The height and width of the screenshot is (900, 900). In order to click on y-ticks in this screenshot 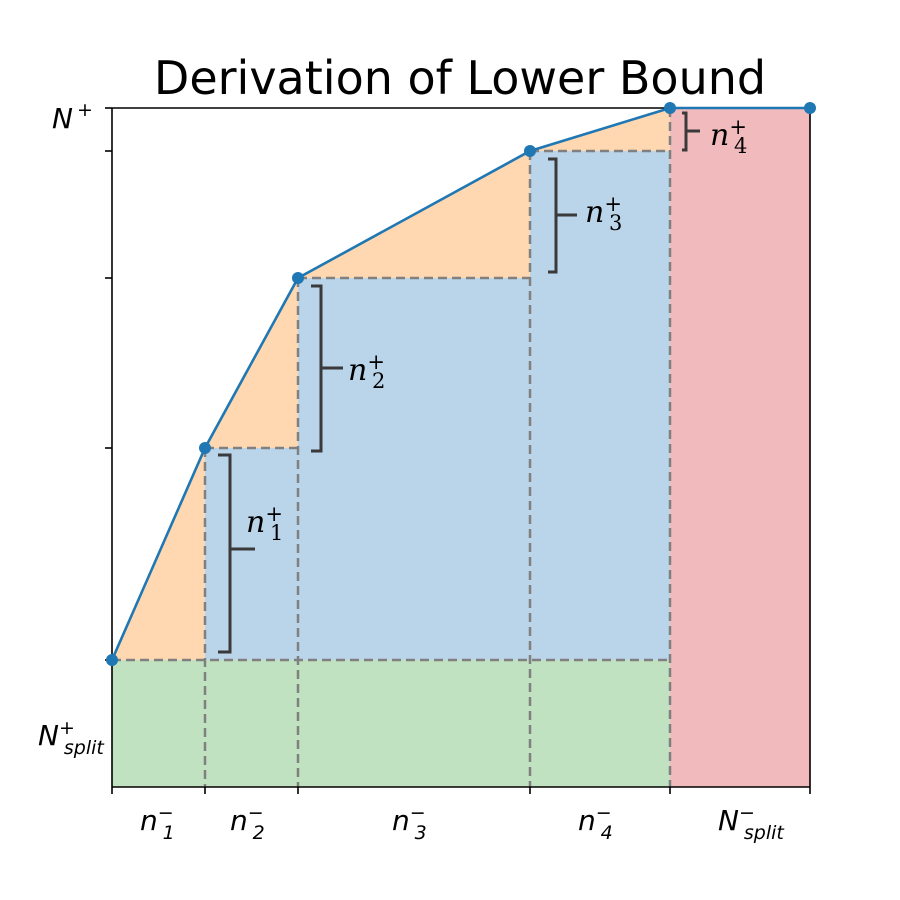, I will do `click(108, 384)`.